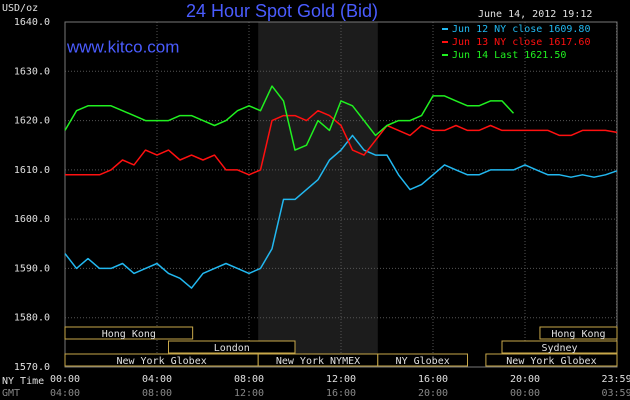 The image size is (630, 400). What do you see at coordinates (615, 379) in the screenshot?
I see `x-tick-label: 23:59` at bounding box center [615, 379].